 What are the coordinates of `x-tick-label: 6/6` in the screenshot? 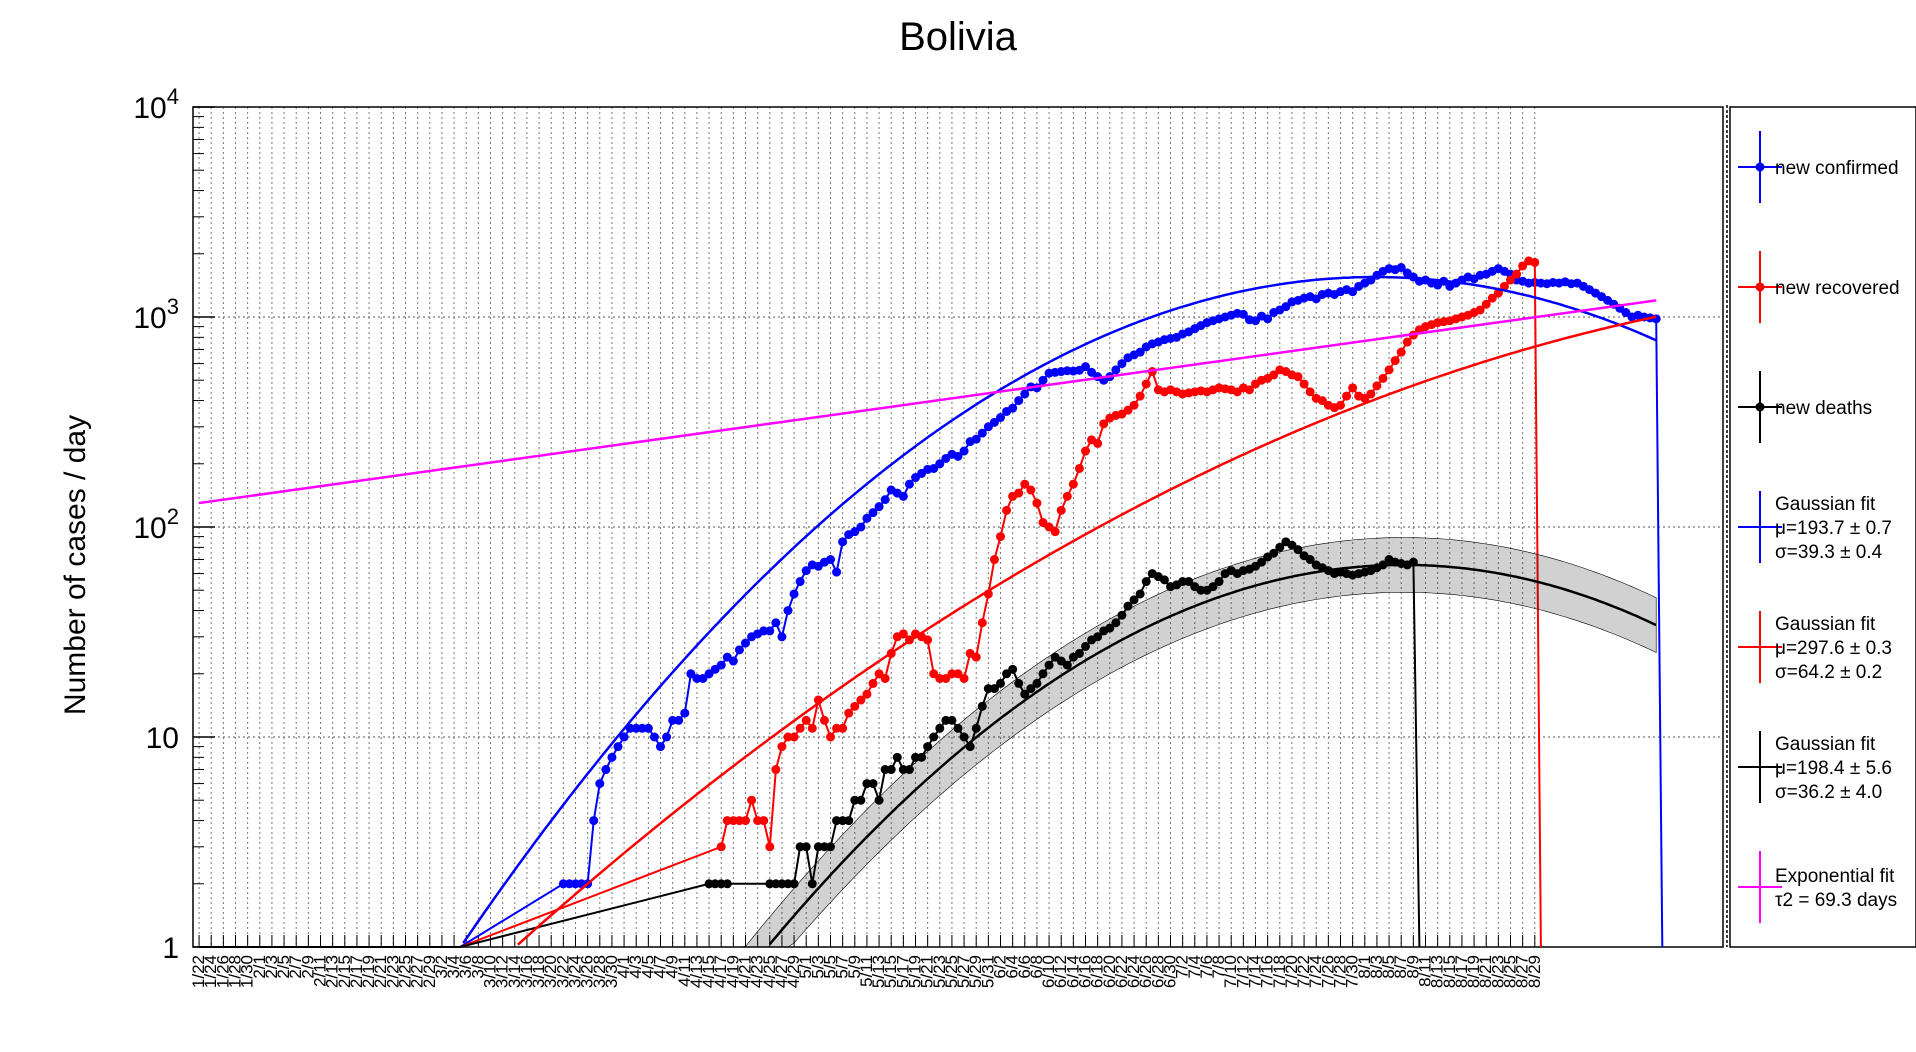 It's located at (1024, 967).